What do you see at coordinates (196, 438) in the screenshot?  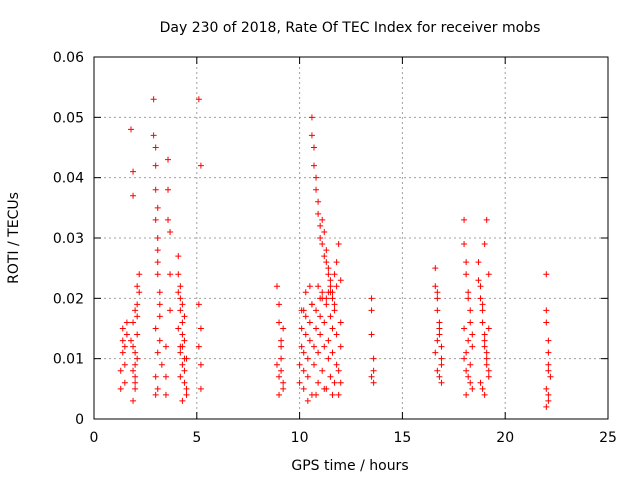 I see `x-tick-label: 5` at bounding box center [196, 438].